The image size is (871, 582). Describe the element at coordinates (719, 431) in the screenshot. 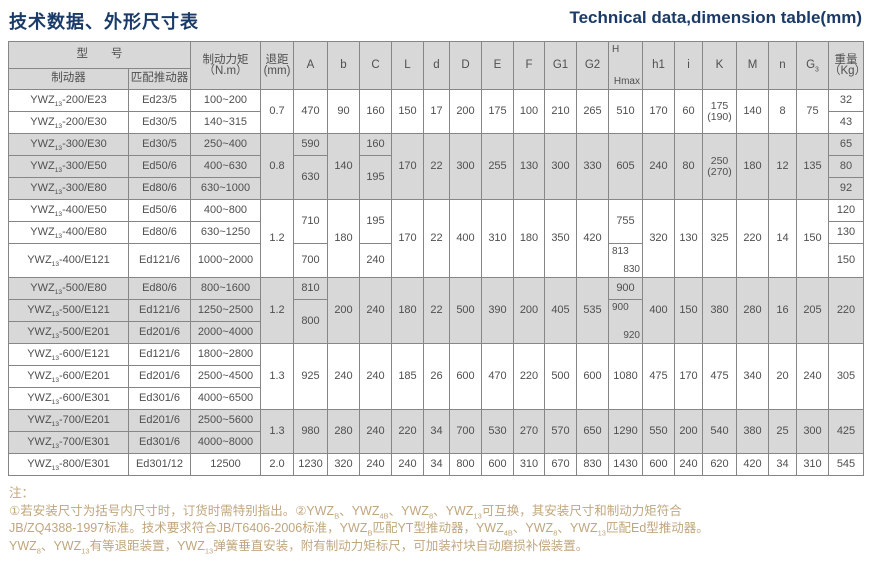

I see `cell-k: 540` at that location.